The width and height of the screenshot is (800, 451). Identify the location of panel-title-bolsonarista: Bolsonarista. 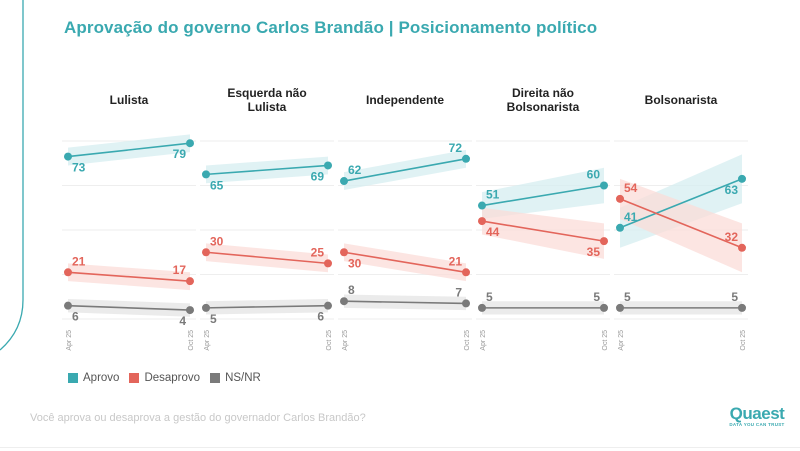
(681, 100).